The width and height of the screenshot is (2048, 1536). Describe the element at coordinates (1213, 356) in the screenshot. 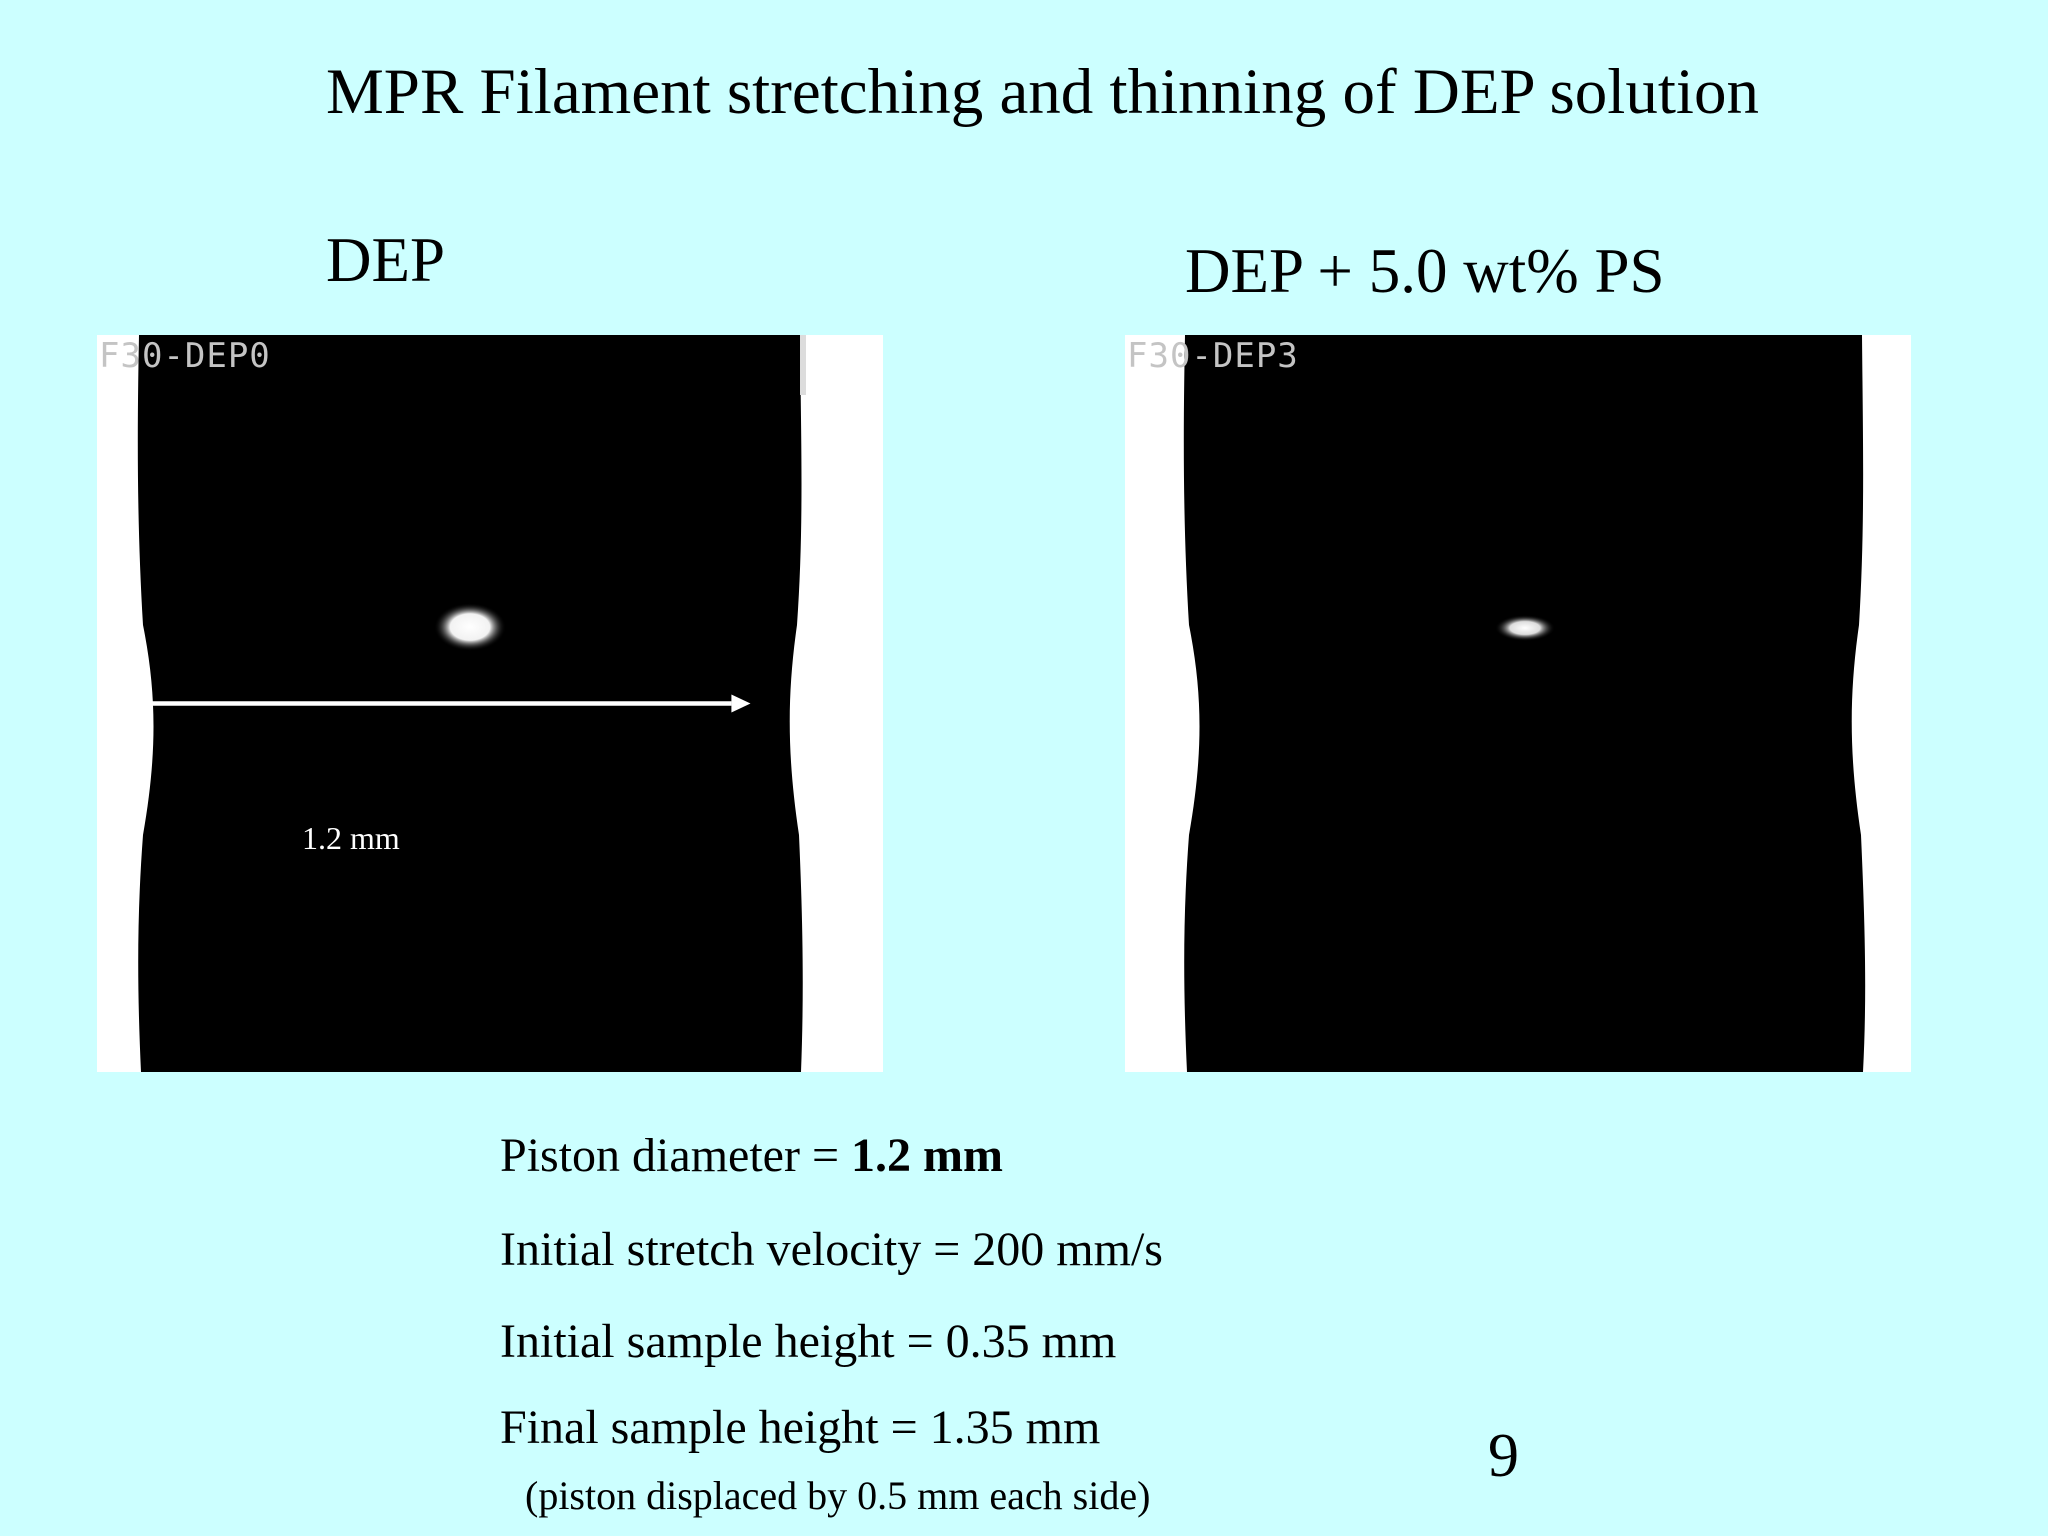

I see `frame-label: F30-DEP3` at that location.